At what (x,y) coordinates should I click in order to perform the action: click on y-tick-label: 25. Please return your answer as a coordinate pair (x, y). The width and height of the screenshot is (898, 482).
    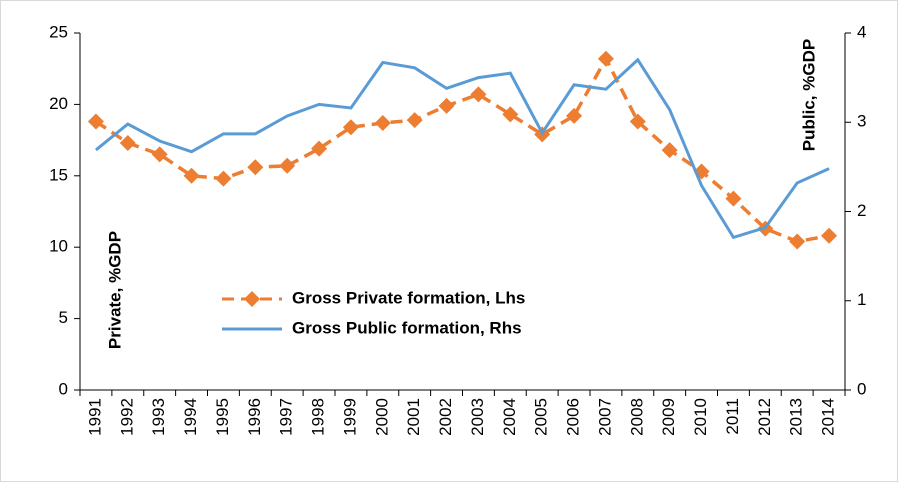
    Looking at the image, I should click on (58, 31).